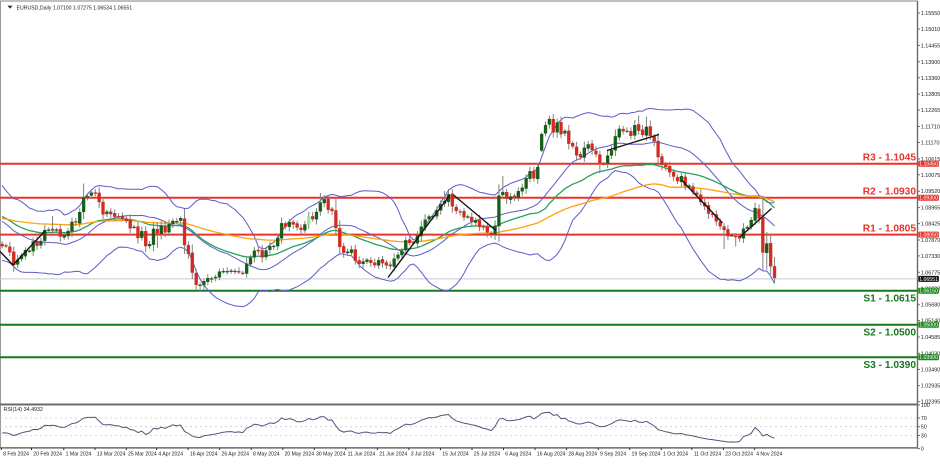 Image resolution: width=940 pixels, height=464 pixels. I want to click on svg-text: 11 Oct 2024, so click(708, 454).